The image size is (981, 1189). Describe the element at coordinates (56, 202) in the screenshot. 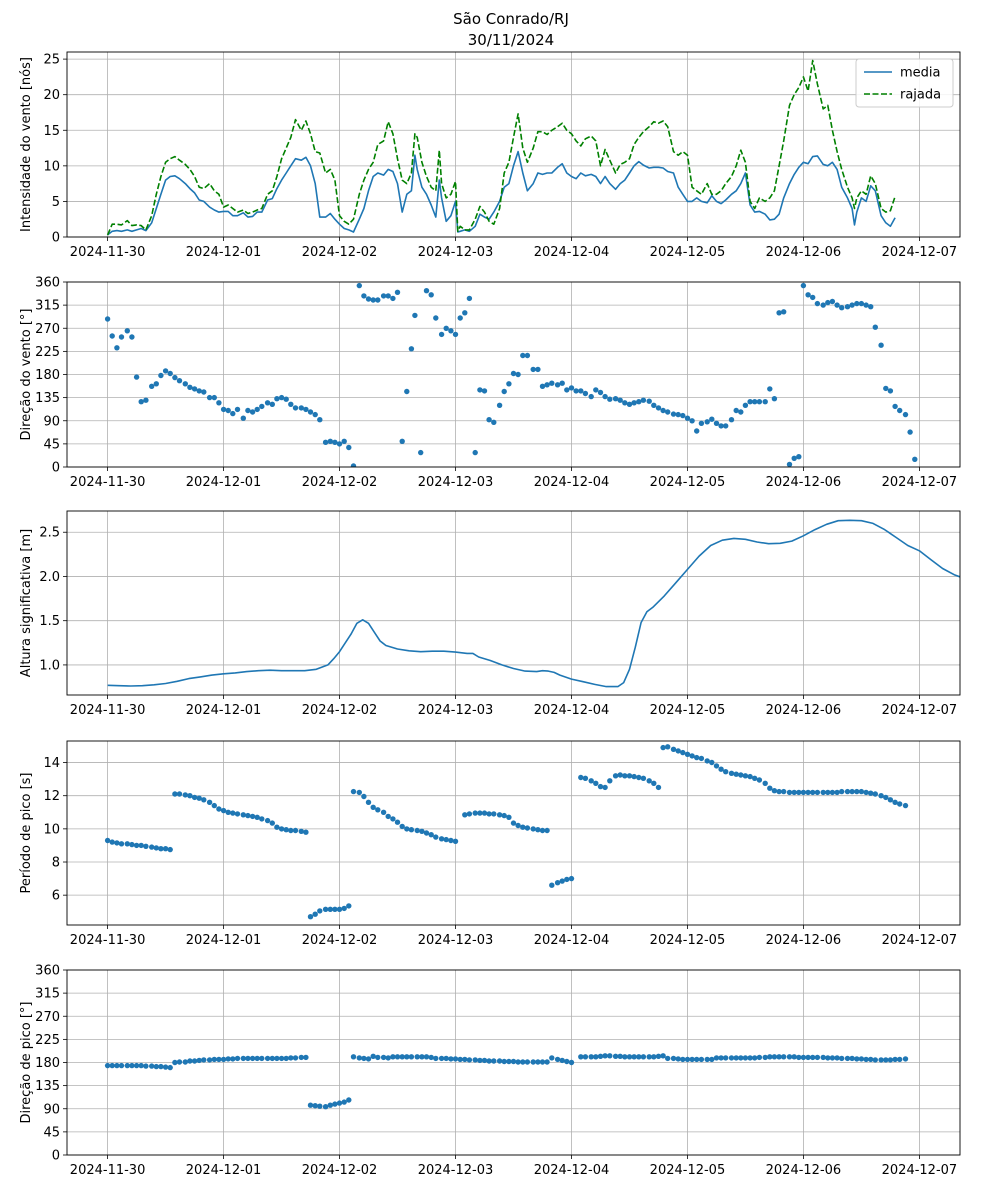

I see `y-tick-label: 5` at that location.